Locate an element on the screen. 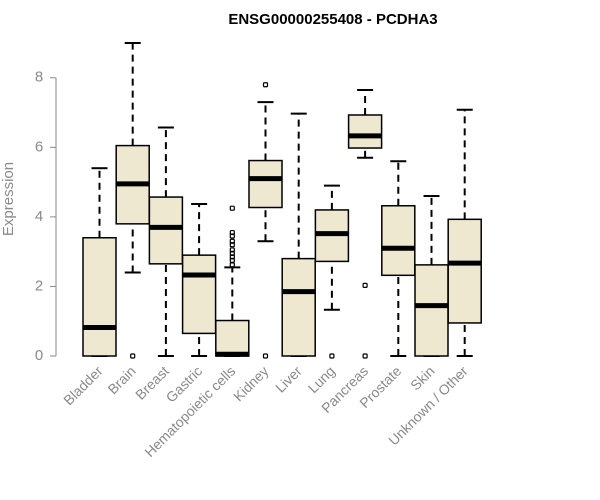  box-breast is located at coordinates (166, 241).